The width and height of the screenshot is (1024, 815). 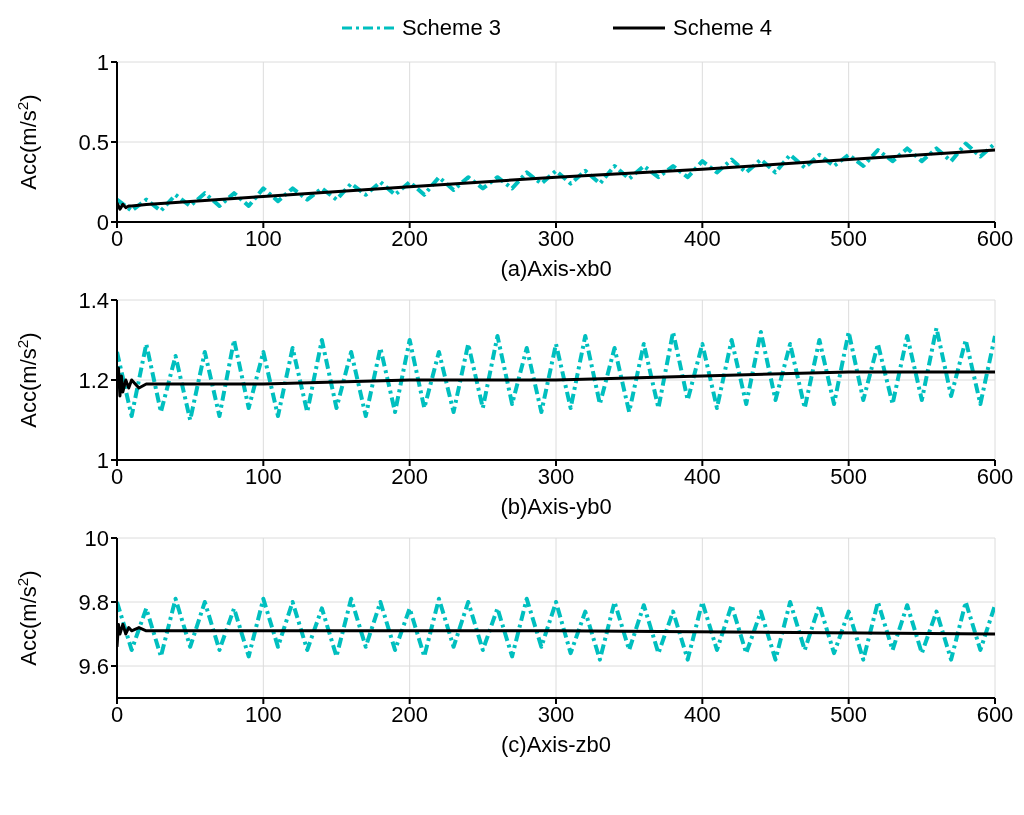 I want to click on y-tick-label: 9.6, so click(x=93, y=666).